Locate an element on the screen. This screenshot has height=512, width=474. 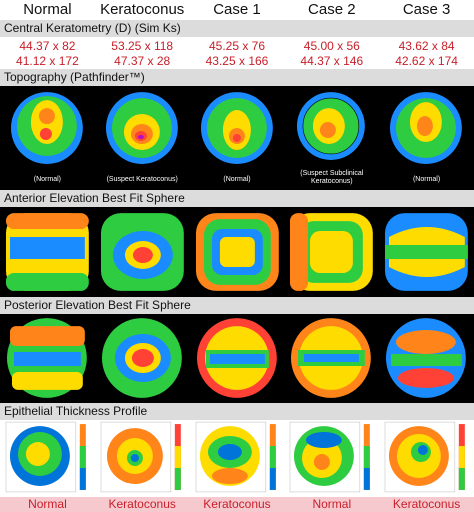
diagnosis-case-1: Keratoconus is located at coordinates (237, 504).